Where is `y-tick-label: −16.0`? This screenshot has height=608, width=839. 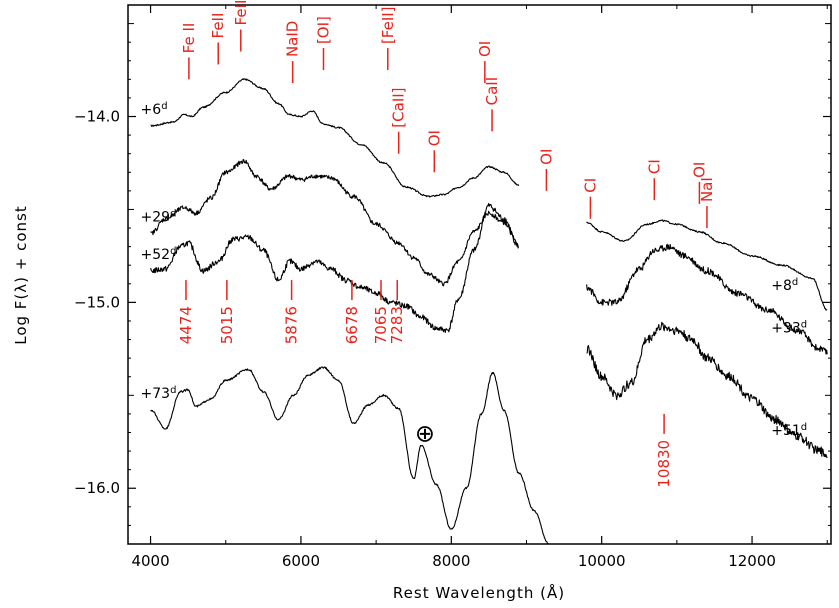 y-tick-label: −16.0 is located at coordinates (97, 488).